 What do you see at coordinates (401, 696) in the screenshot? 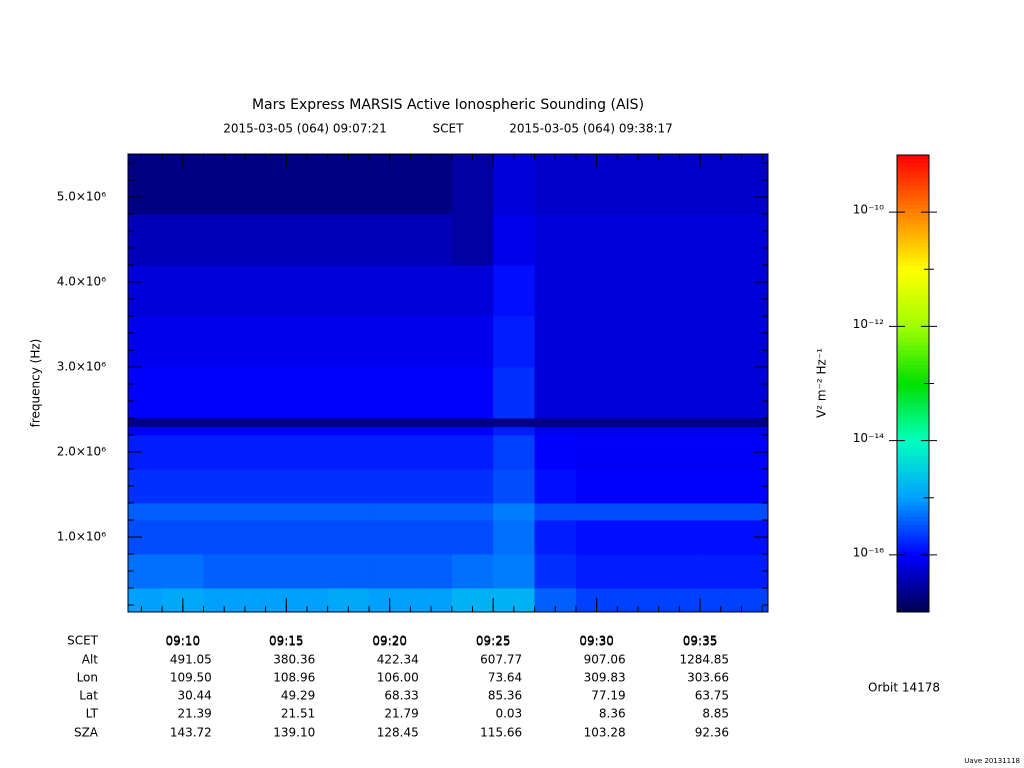
I see `ephemeris-value: 68.33` at bounding box center [401, 696].